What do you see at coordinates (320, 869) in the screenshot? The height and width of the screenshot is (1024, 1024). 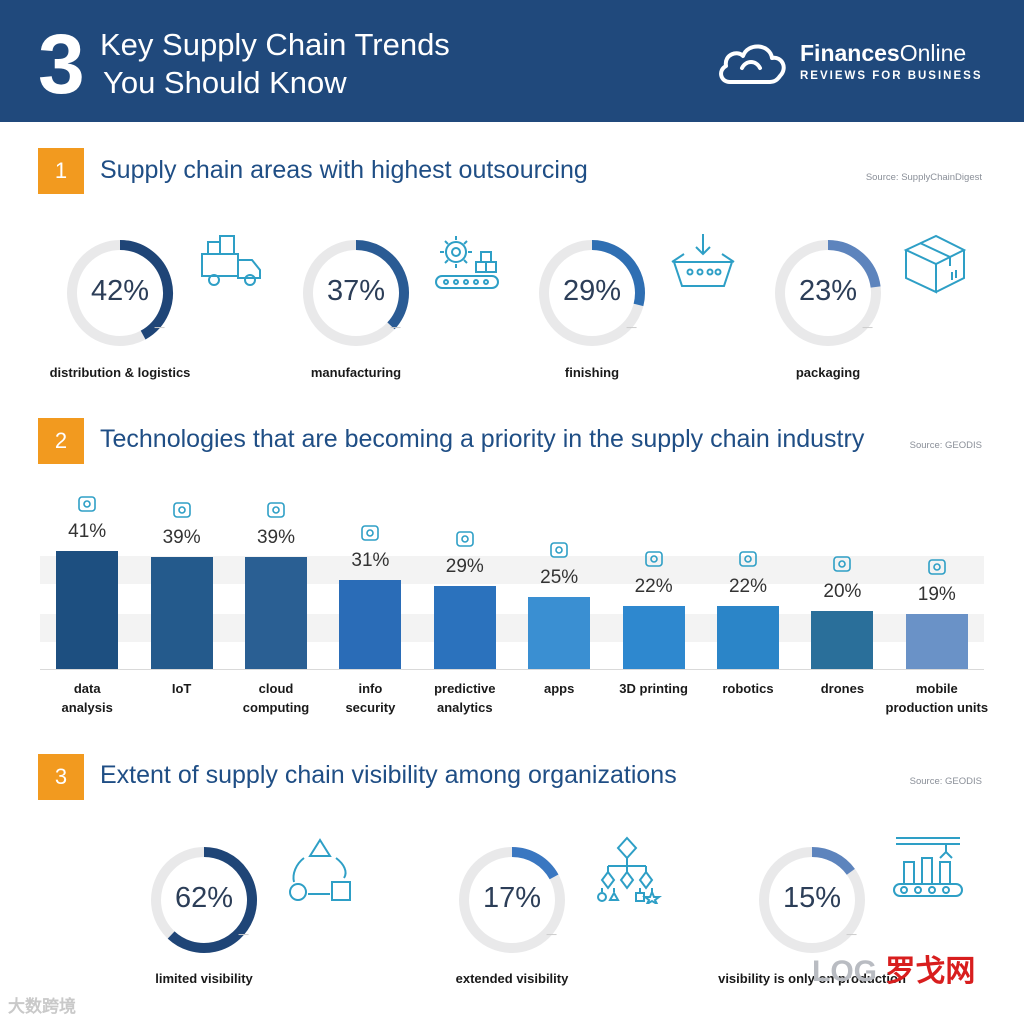 I see `cycle-shapes-icon` at bounding box center [320, 869].